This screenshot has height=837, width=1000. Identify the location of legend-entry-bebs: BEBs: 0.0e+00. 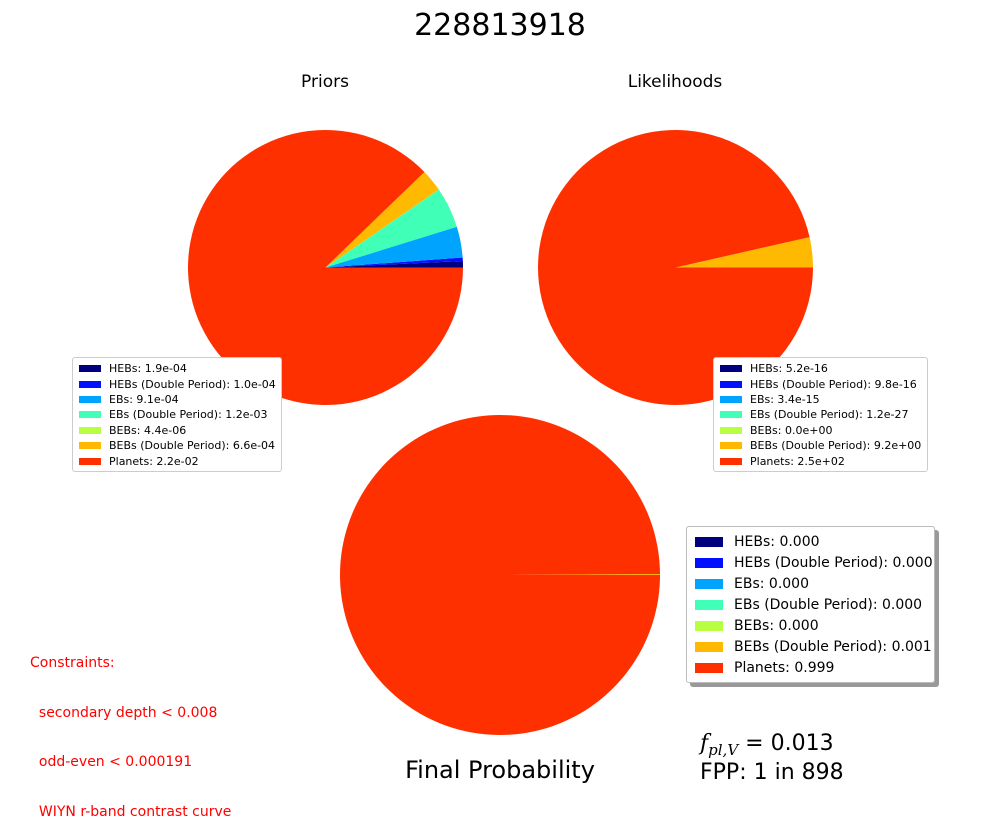
(820, 430).